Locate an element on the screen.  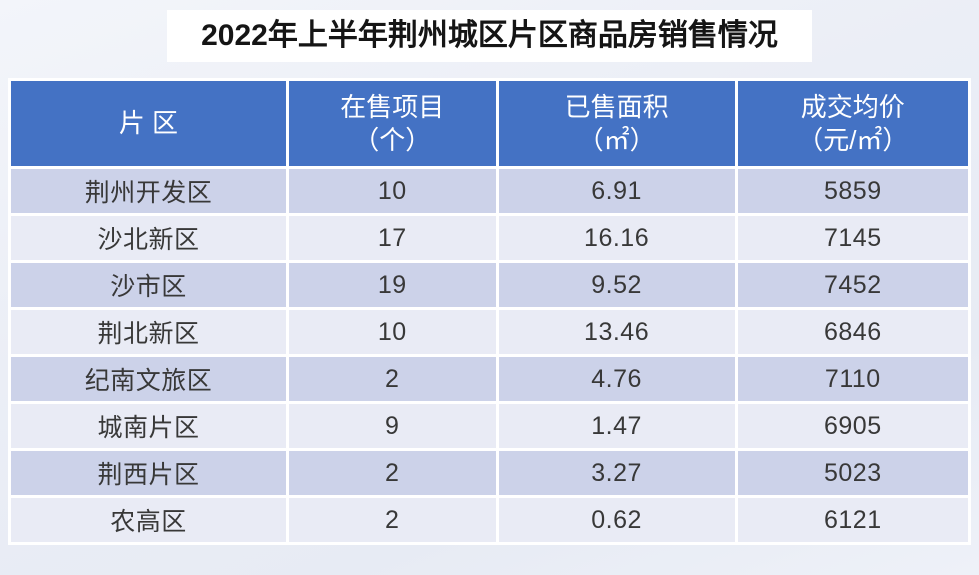
header-district: 片 区 is located at coordinates (148, 123).